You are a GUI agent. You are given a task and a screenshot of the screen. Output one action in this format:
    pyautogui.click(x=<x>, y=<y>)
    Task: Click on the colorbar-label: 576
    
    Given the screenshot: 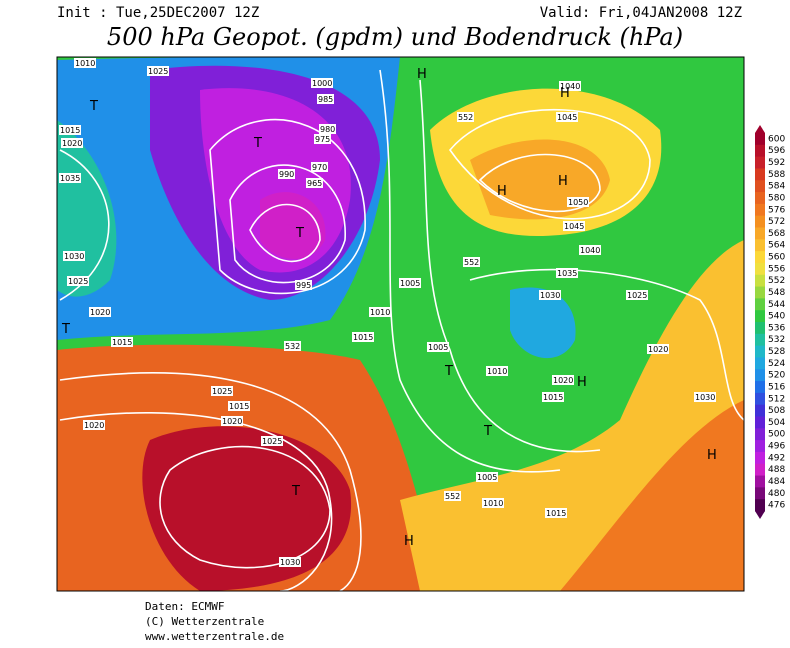 What is the action you would take?
    pyautogui.click(x=776, y=210)
    